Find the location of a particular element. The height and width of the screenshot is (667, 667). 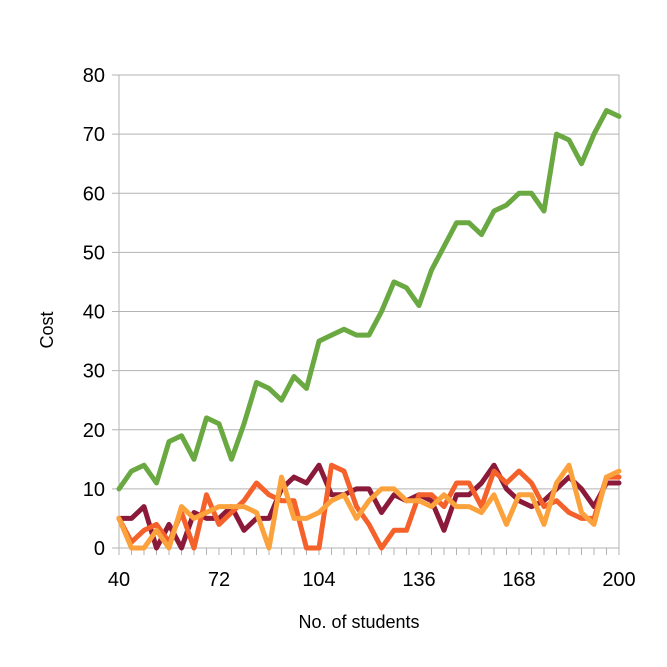

x-tick-label: 136 is located at coordinates (418, 580).